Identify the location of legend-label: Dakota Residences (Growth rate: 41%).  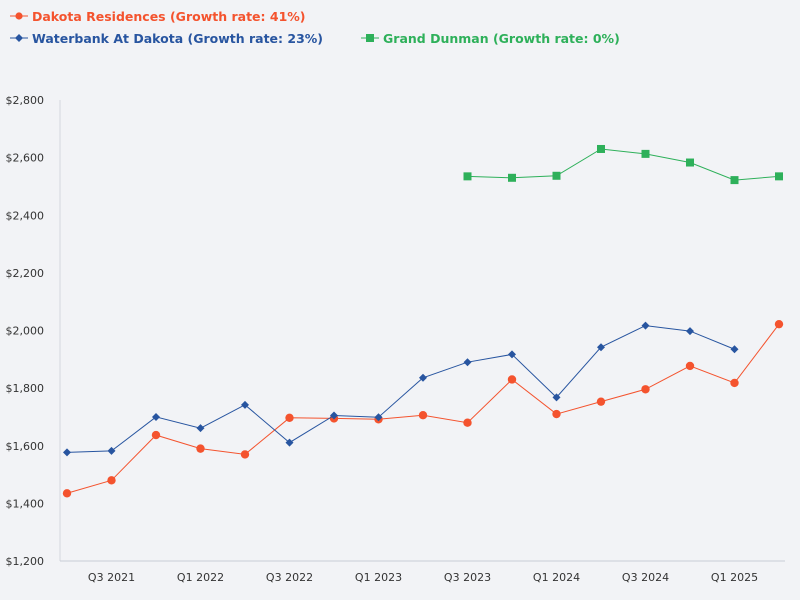
(169, 16).